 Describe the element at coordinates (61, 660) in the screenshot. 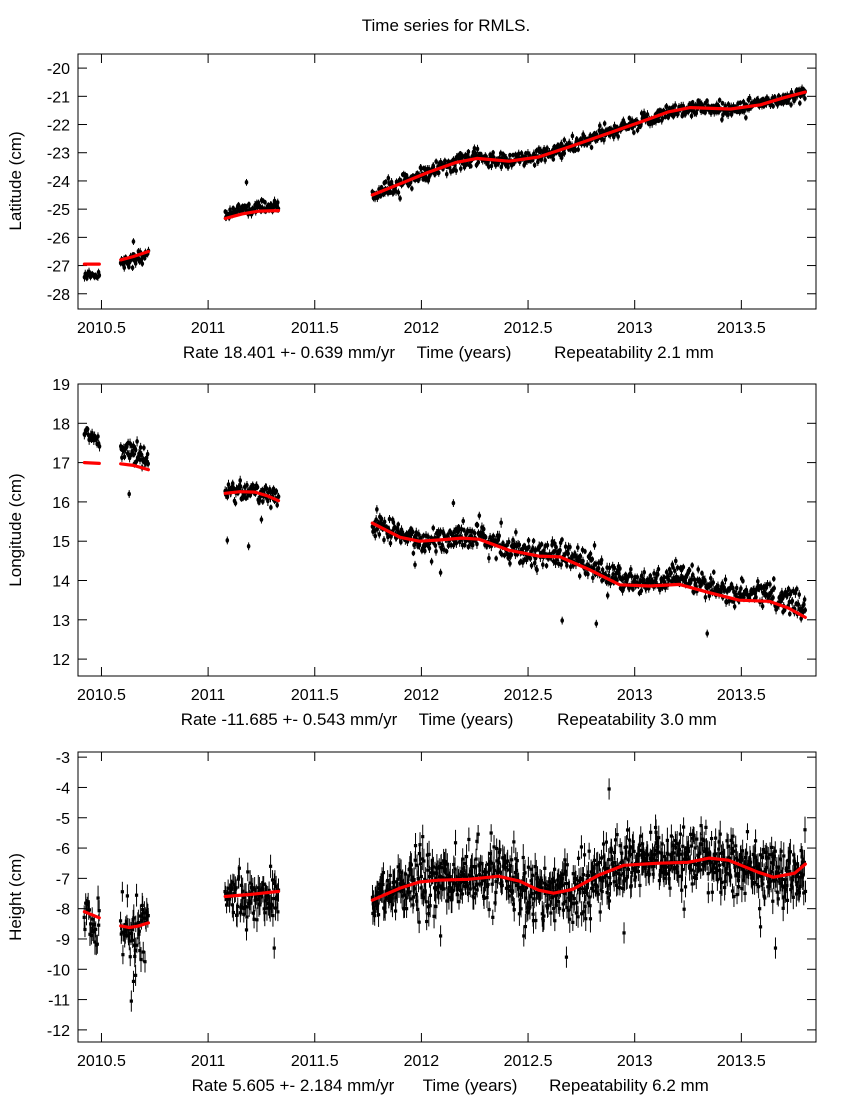

I see `longitude-y-tick-label: 12` at that location.